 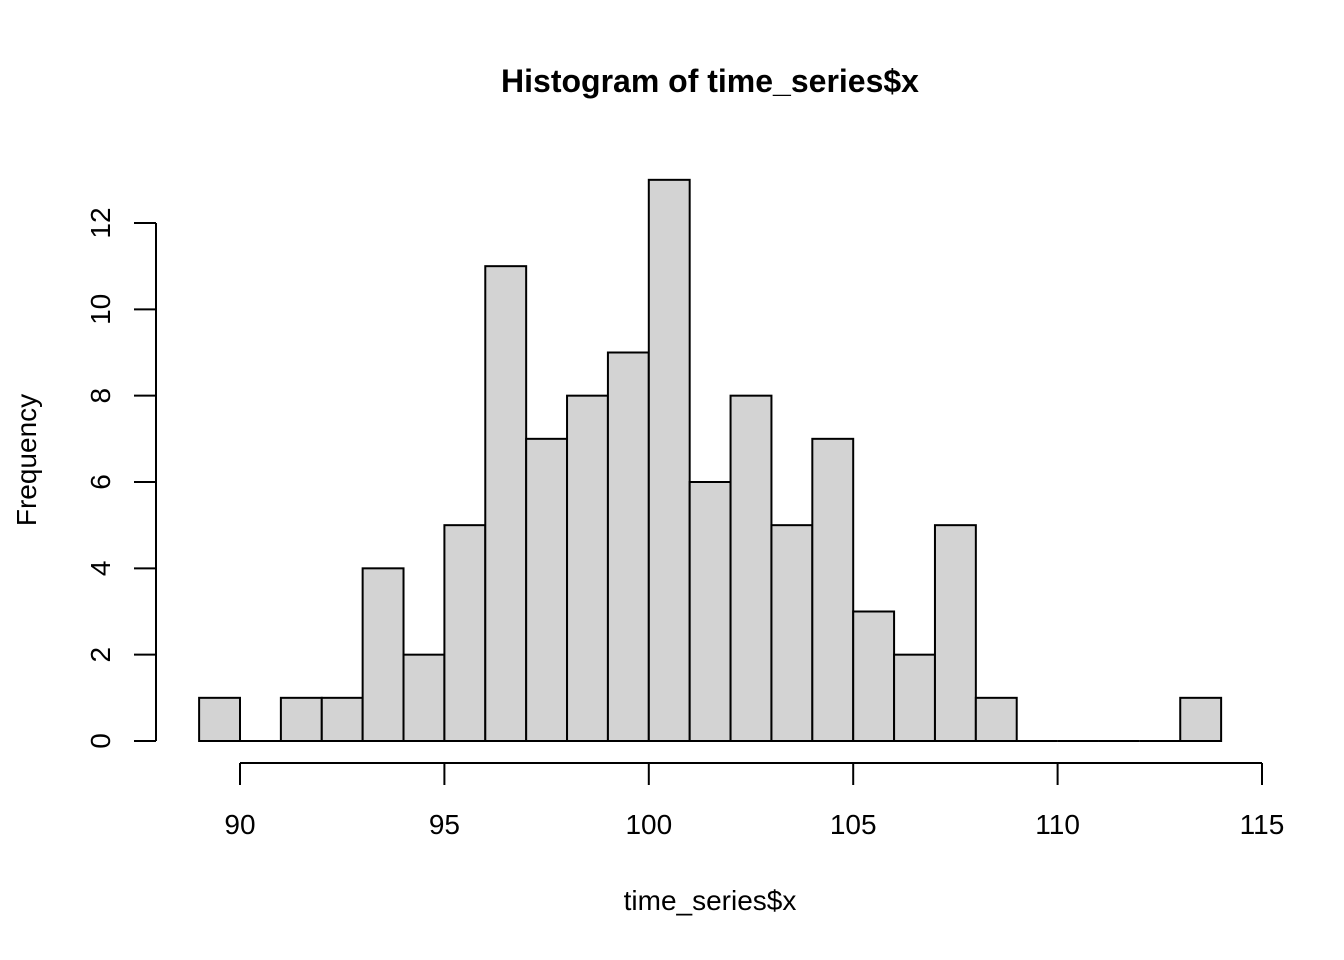 What do you see at coordinates (648, 824) in the screenshot?
I see `x-tick-label: 100` at bounding box center [648, 824].